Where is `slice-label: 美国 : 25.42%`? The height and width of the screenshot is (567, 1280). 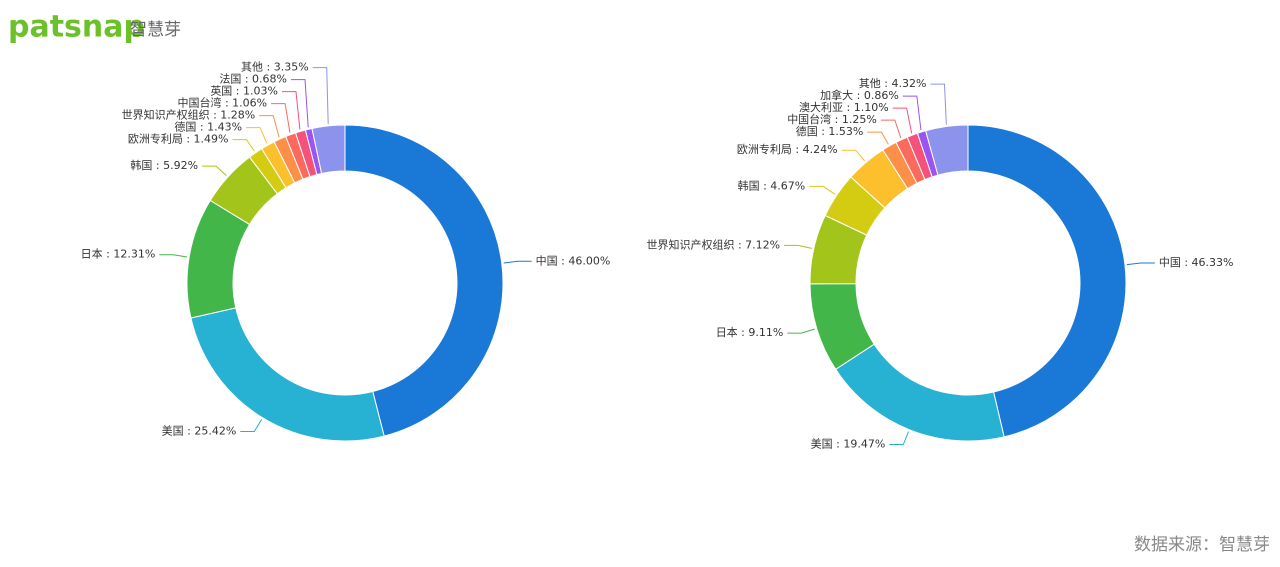 slice-label: 美国 : 25.42% is located at coordinates (199, 430).